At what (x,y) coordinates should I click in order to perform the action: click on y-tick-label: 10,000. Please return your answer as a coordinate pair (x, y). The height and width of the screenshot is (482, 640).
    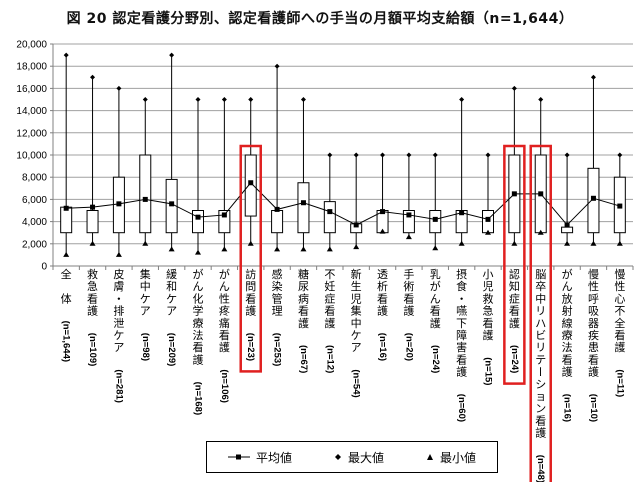
    Looking at the image, I should click on (31, 156).